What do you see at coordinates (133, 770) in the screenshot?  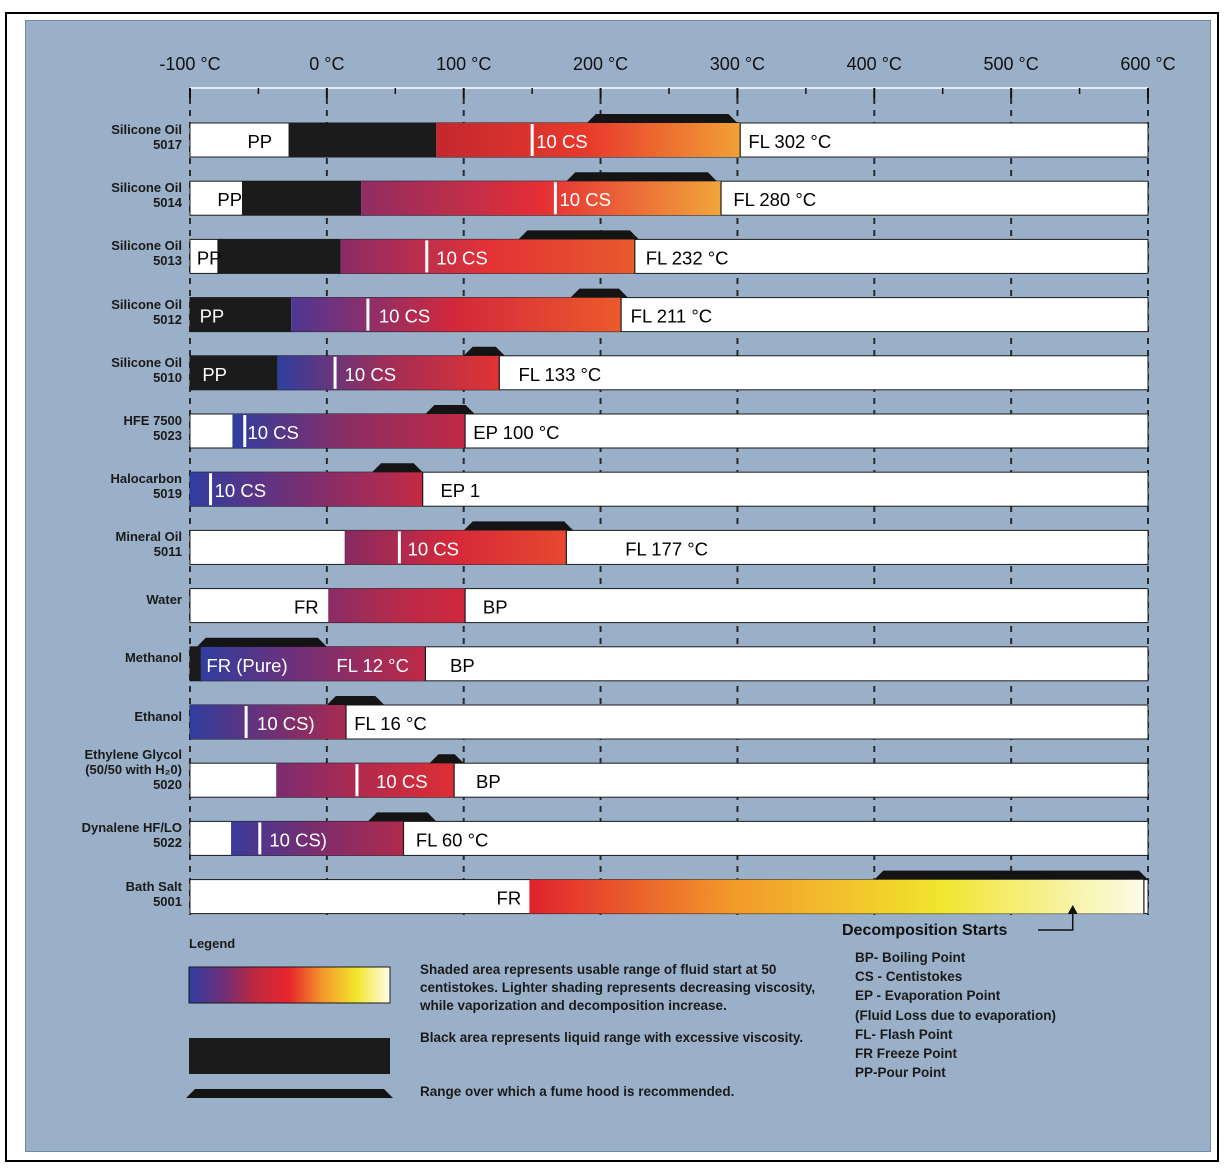 I see `row-label-line: (50/50 with H₂0)` at bounding box center [133, 770].